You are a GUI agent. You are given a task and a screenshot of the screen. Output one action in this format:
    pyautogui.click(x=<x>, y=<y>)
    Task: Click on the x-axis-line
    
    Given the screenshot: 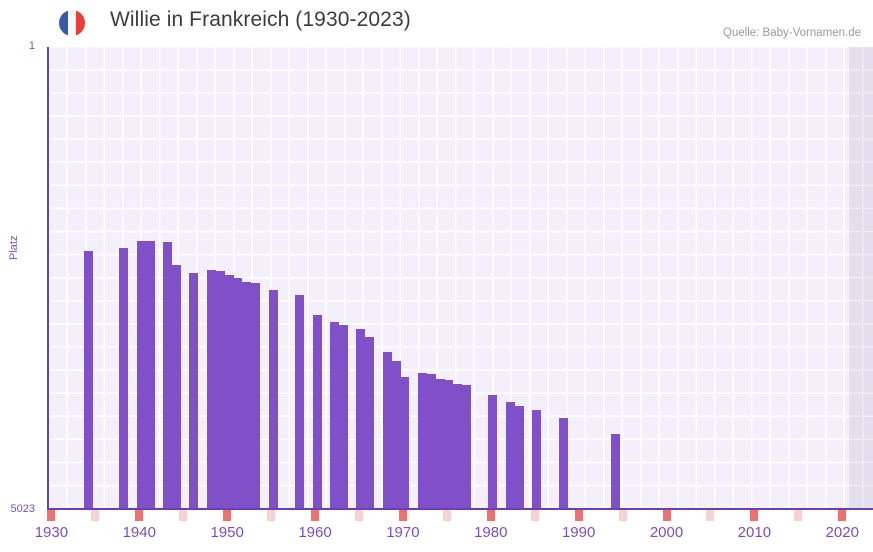 What is the action you would take?
    pyautogui.click(x=460, y=509)
    